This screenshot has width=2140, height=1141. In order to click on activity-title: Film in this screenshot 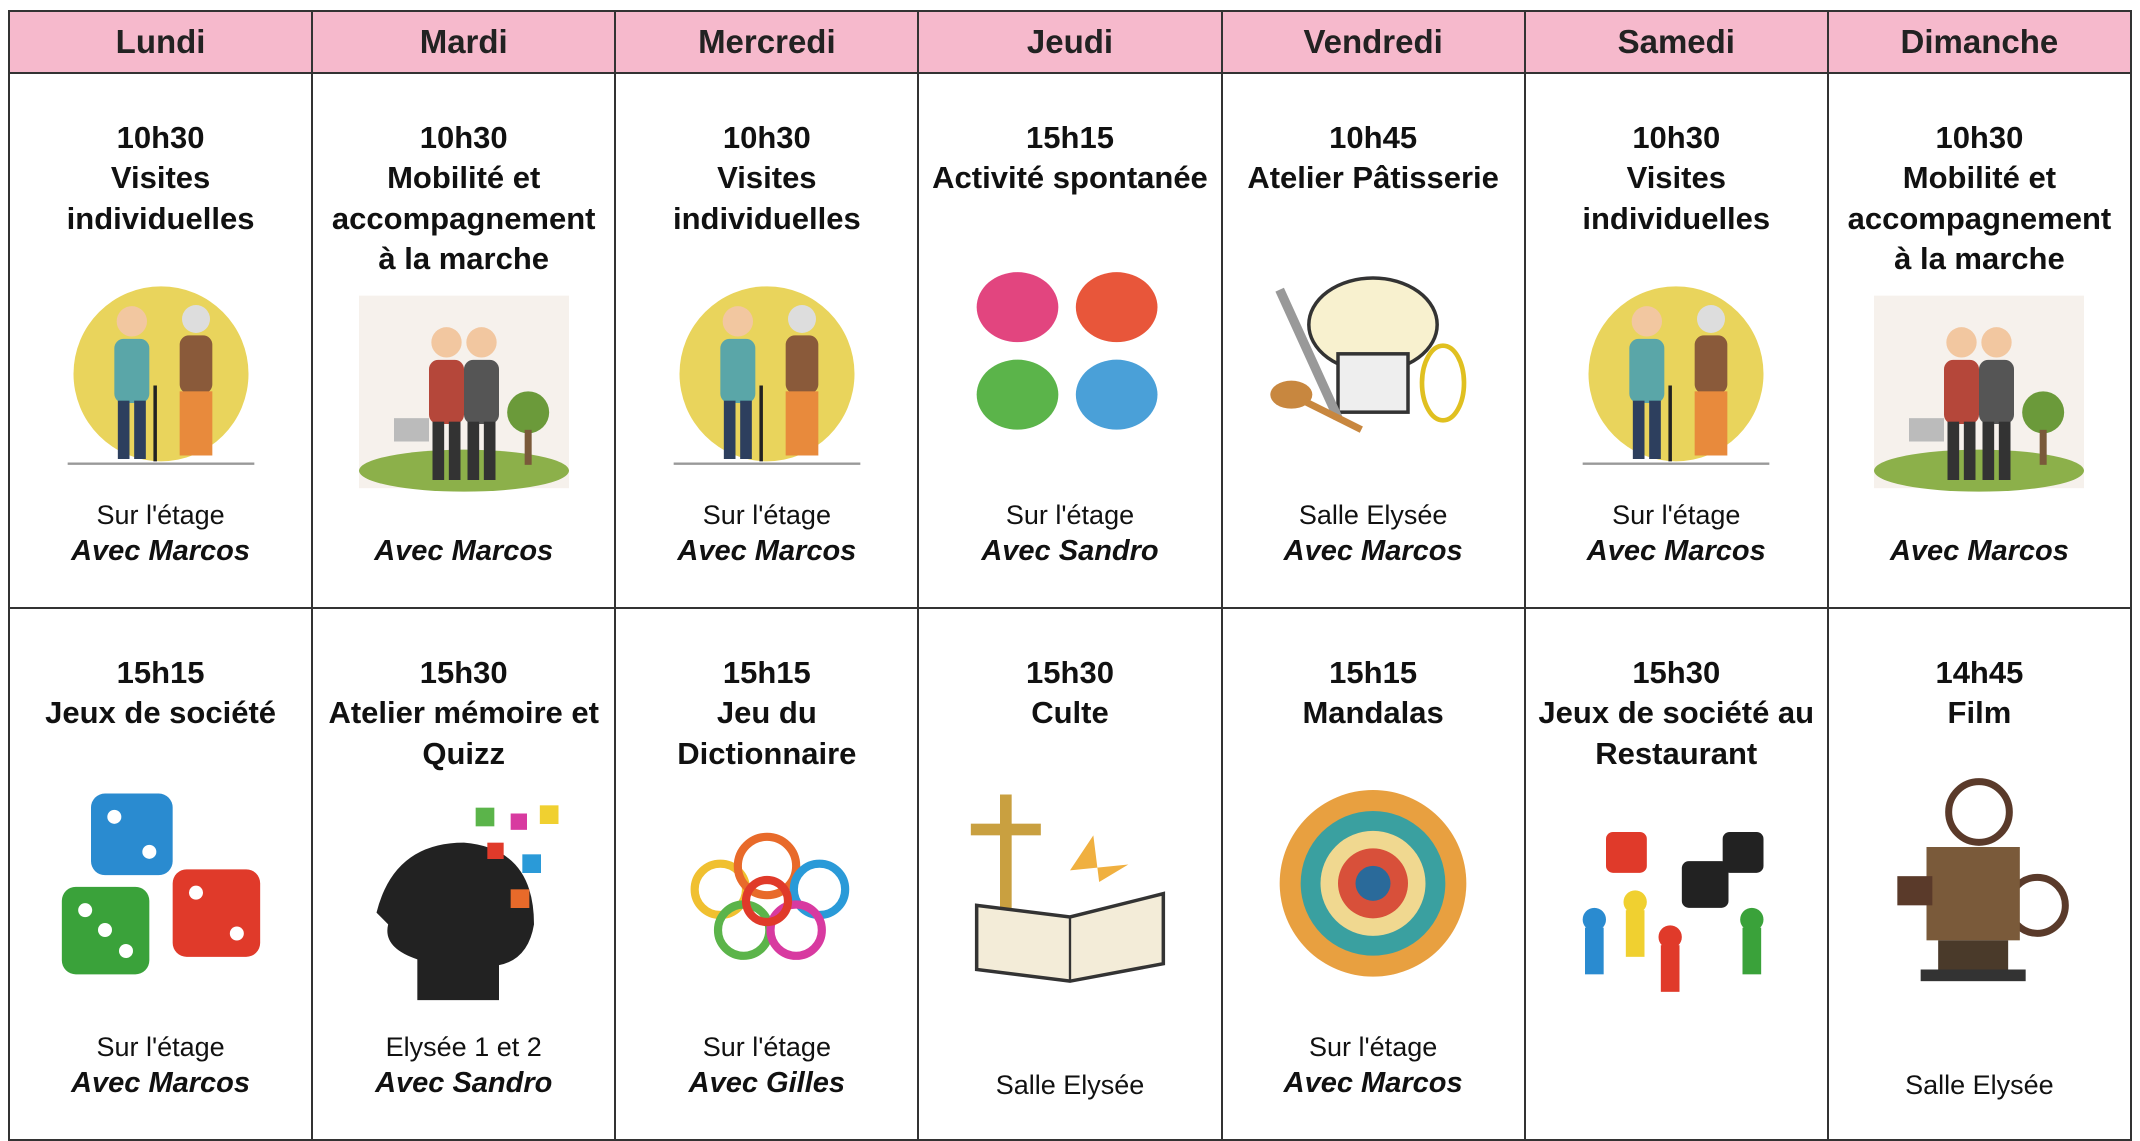, I will do `click(1979, 713)`.